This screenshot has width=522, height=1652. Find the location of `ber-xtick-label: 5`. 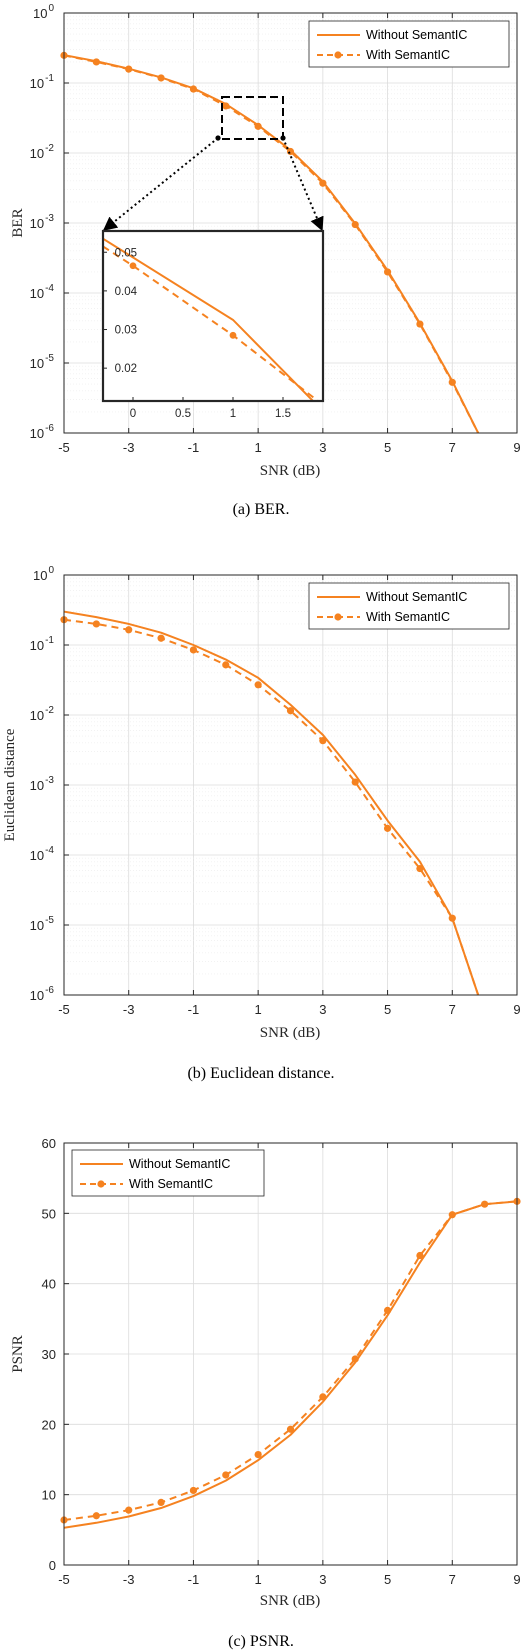

ber-xtick-label: 5 is located at coordinates (387, 447).